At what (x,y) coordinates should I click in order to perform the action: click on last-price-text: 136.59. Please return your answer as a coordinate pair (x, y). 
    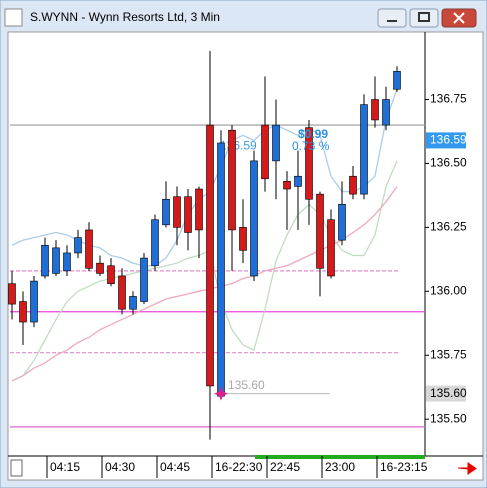
    Looking at the image, I should click on (238, 146).